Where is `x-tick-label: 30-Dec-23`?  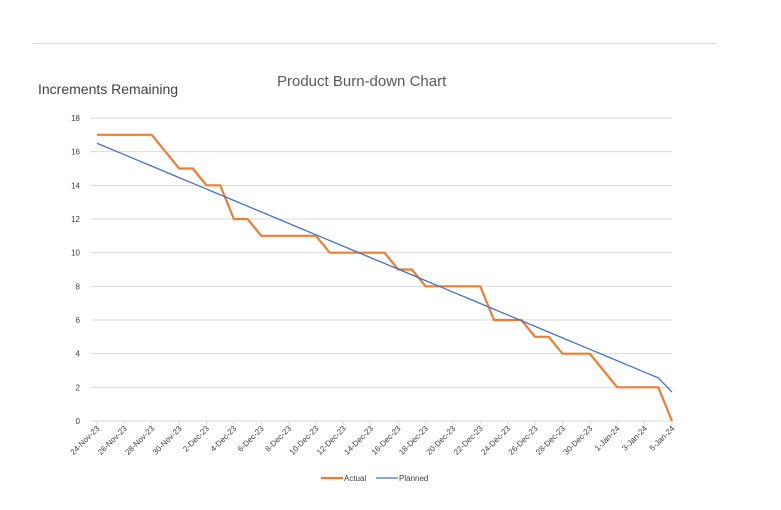 x-tick-label: 30-Dec-23 is located at coordinates (577, 440).